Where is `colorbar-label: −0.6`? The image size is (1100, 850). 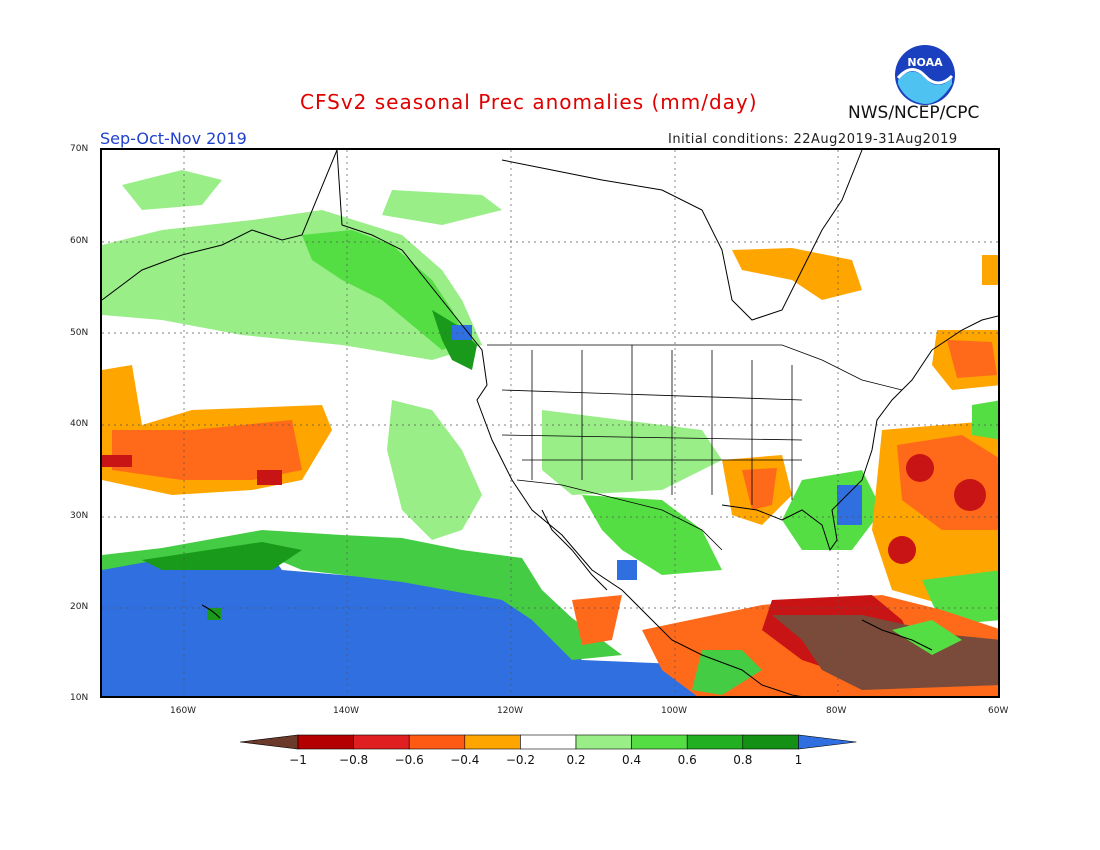
colorbar-label: −0.6 is located at coordinates (409, 760).